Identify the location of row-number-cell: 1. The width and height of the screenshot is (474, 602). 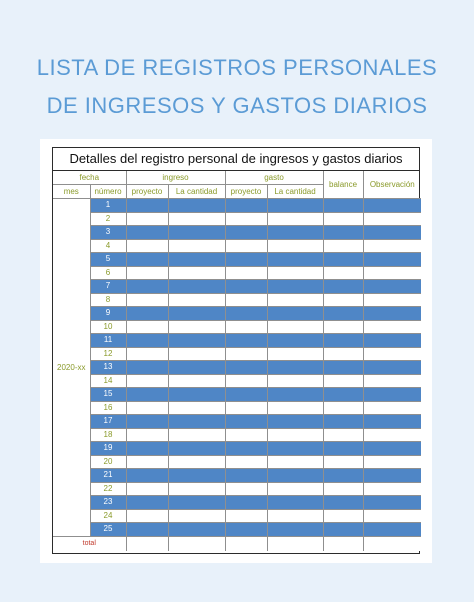
(108, 205).